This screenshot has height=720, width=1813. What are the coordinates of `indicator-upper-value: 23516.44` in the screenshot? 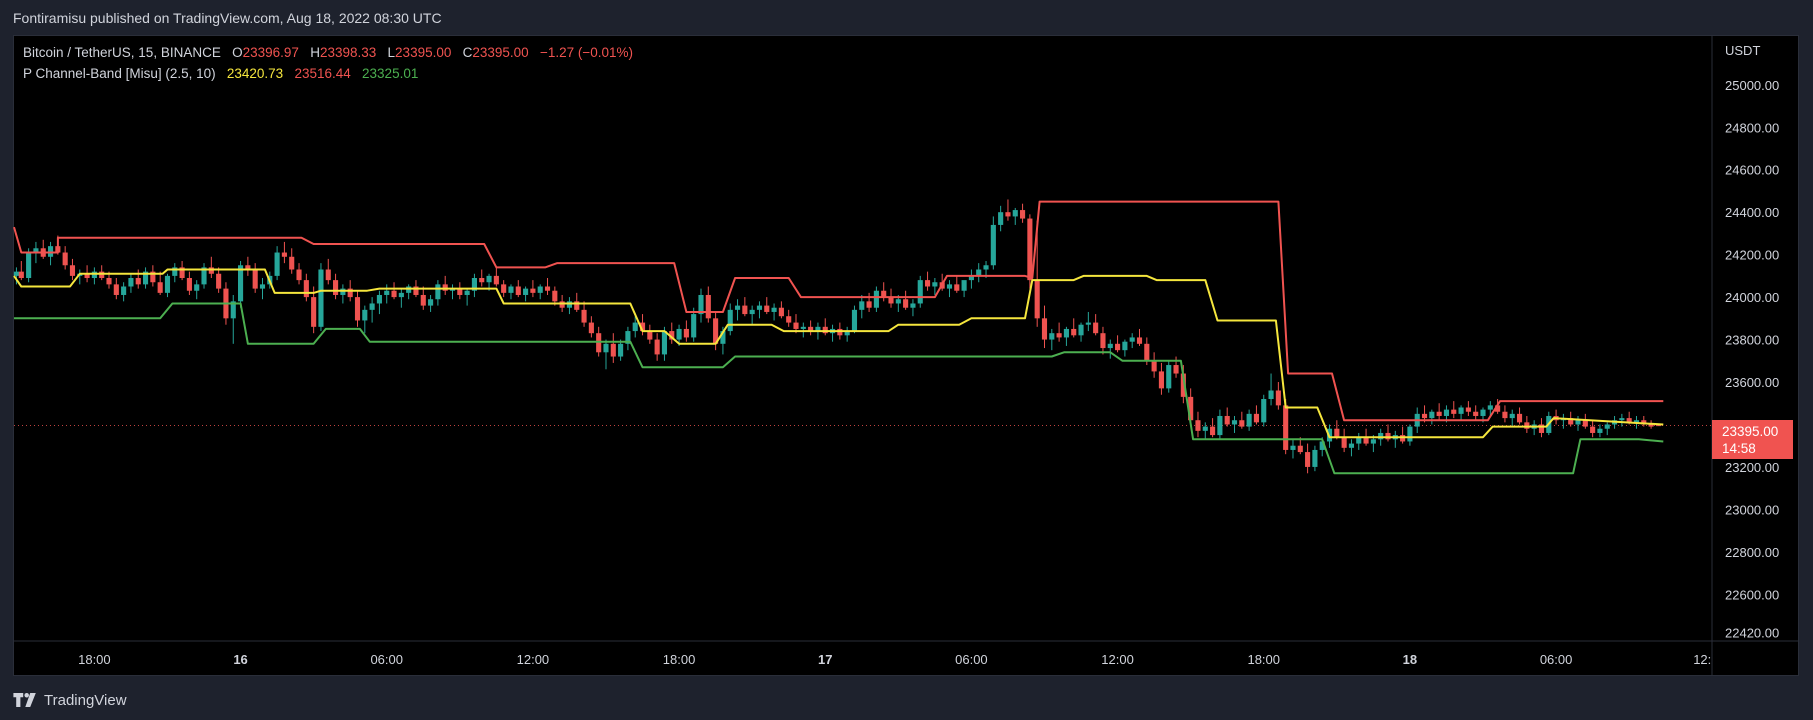 It's located at (322, 73).